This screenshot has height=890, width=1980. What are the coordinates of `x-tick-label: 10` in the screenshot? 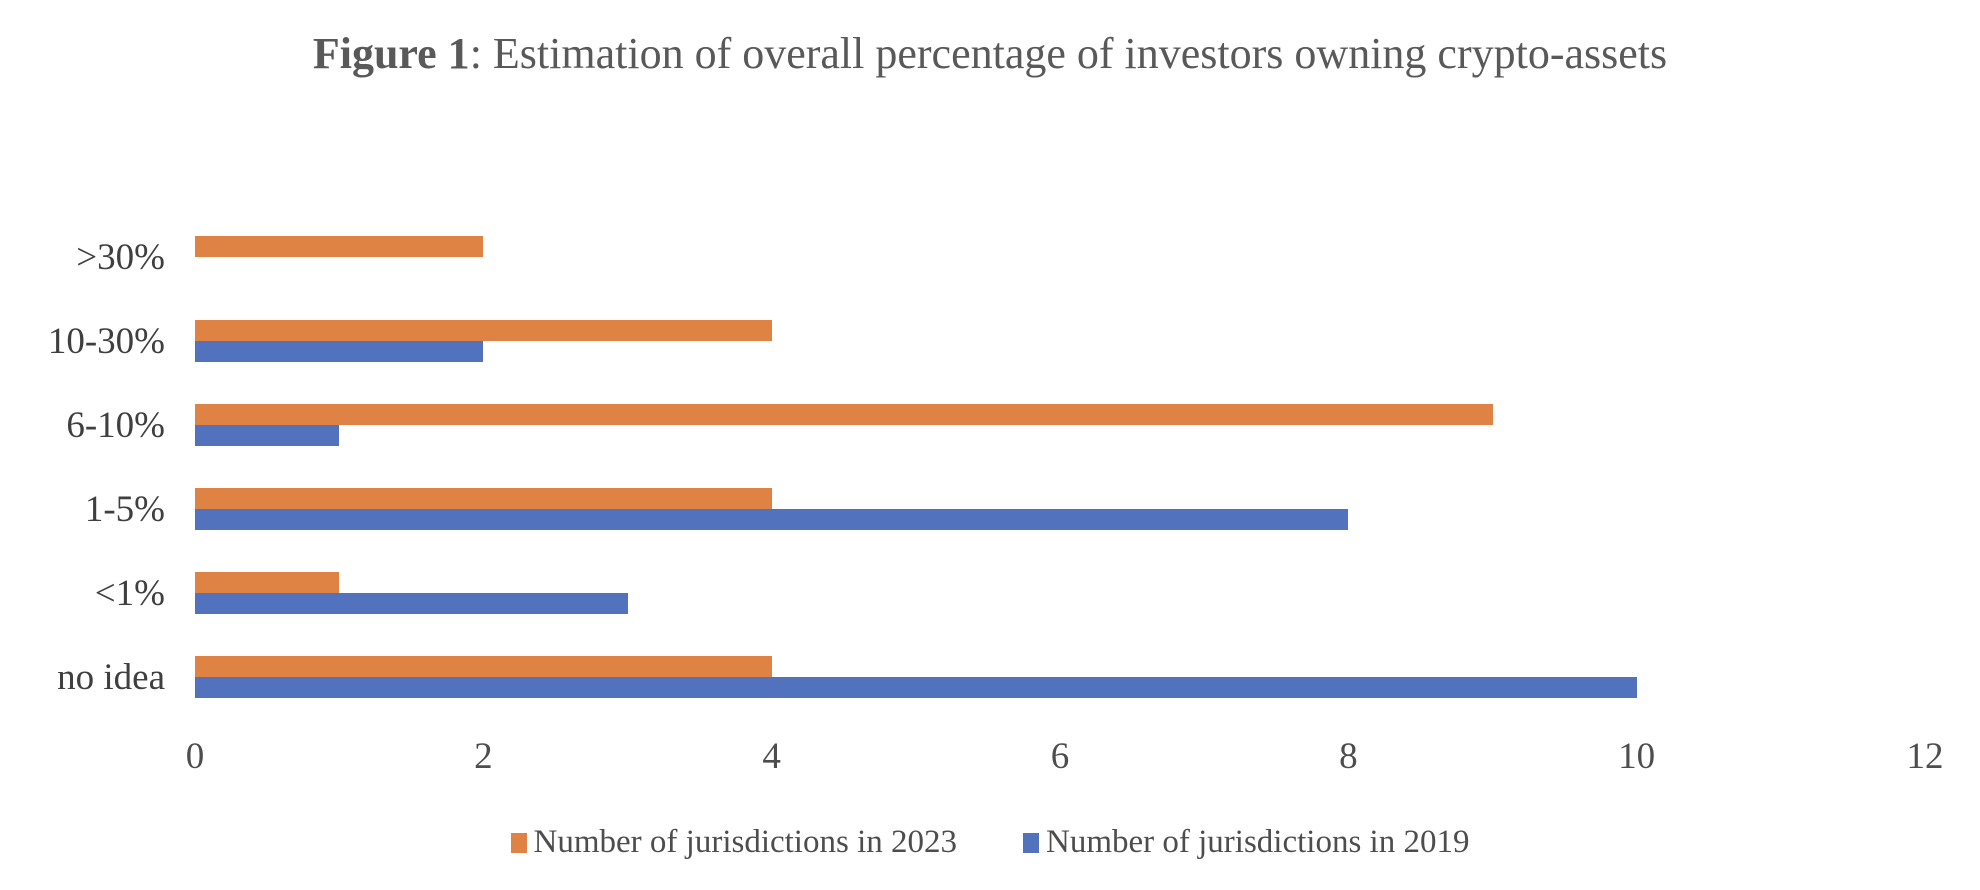 It's located at (1637, 756).